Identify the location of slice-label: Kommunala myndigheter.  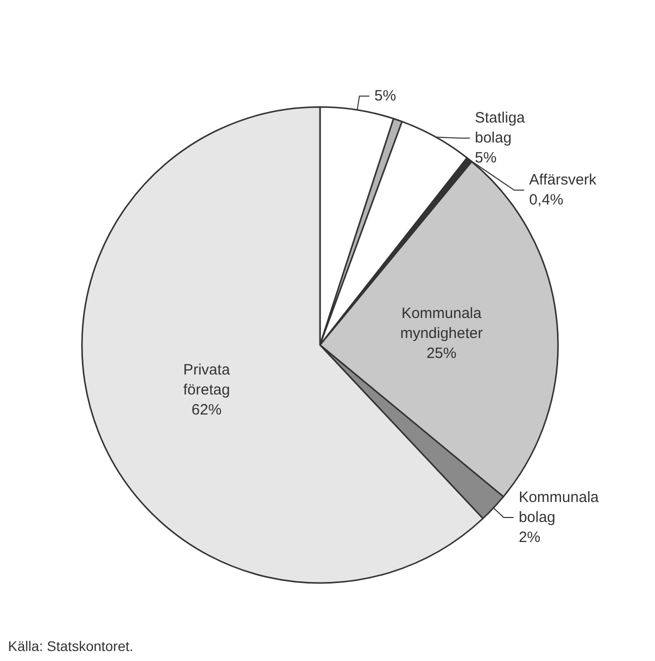
(441, 323).